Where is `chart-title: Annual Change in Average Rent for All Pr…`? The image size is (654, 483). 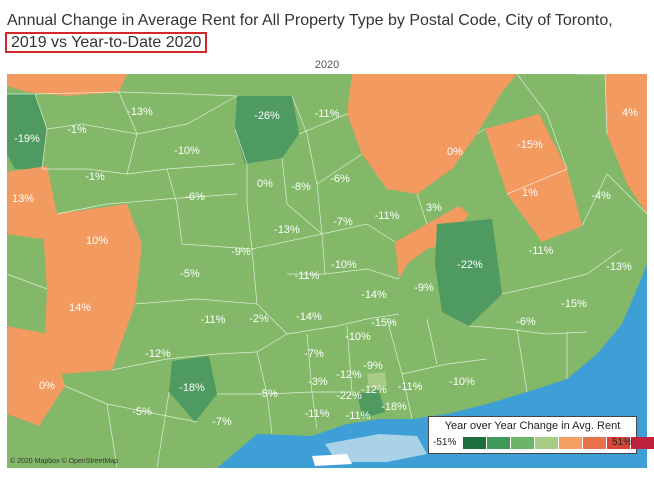 chart-title: Annual Change in Average Rent for All Pr… is located at coordinates (326, 32).